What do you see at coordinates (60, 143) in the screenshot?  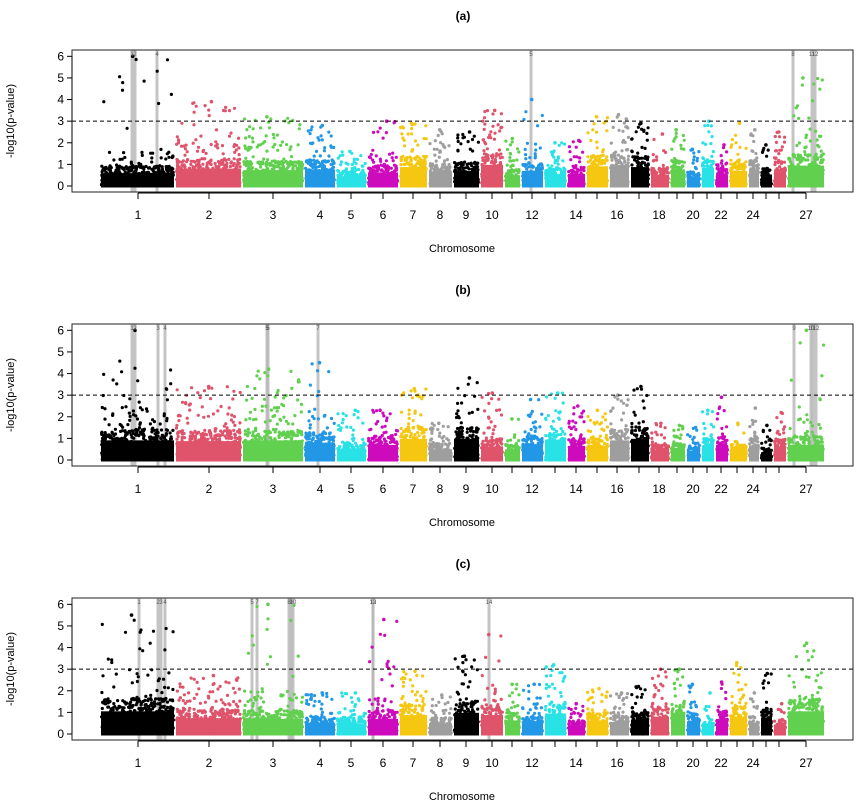 I see `y-tick-label: 2` at bounding box center [60, 143].